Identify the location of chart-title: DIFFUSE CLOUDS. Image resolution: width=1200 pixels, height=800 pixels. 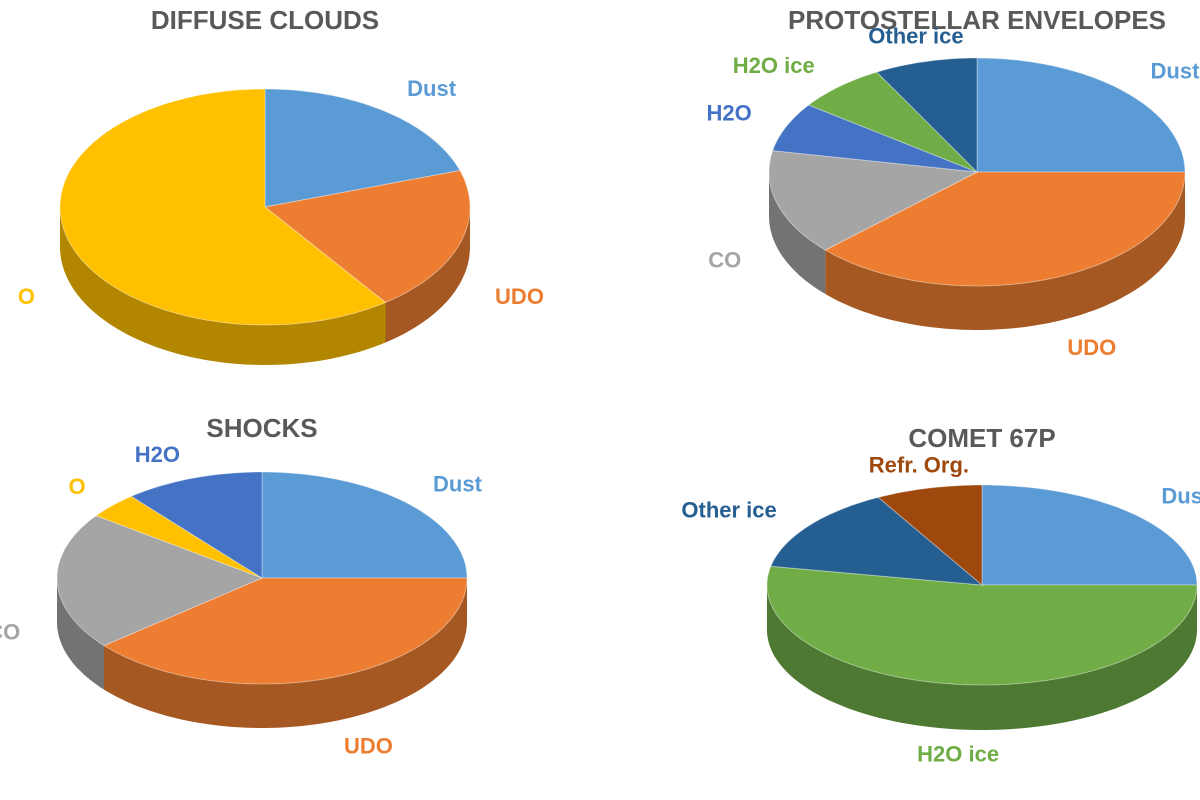
(265, 20).